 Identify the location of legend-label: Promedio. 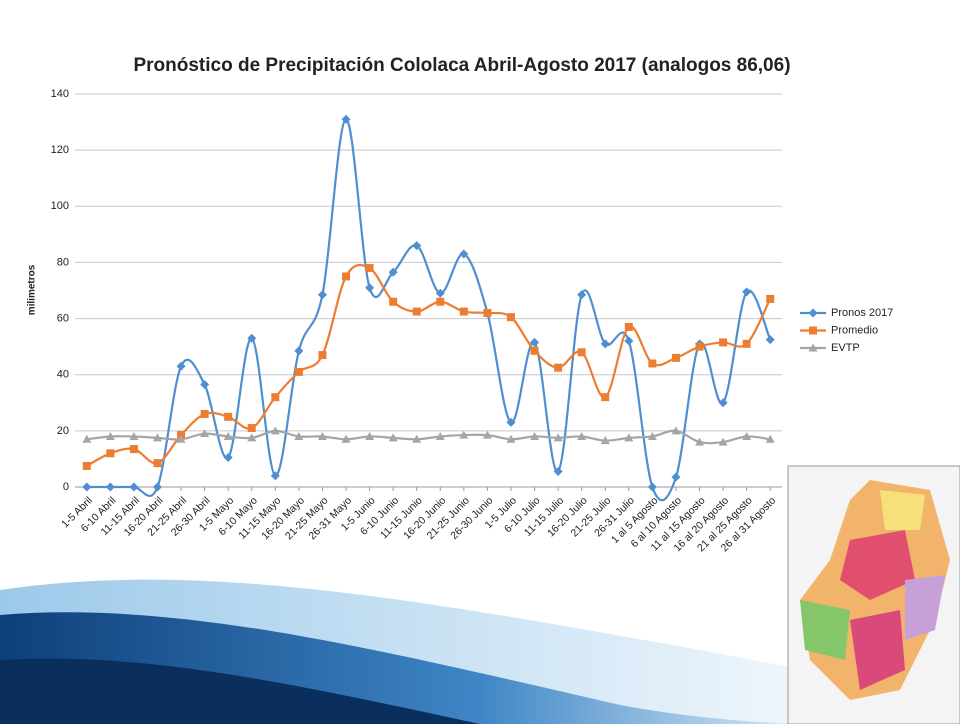
(854, 330).